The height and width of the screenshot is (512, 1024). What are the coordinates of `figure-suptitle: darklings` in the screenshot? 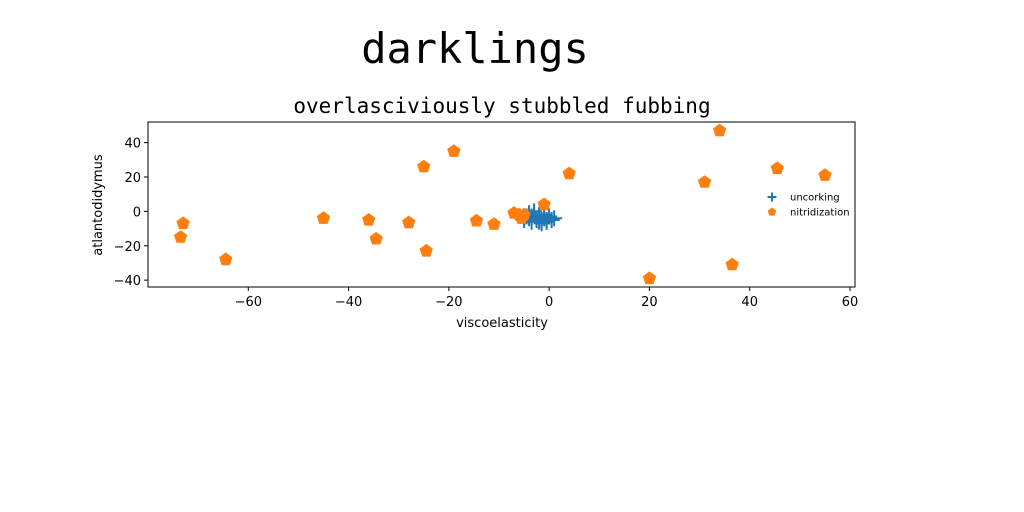 It's located at (475, 48).